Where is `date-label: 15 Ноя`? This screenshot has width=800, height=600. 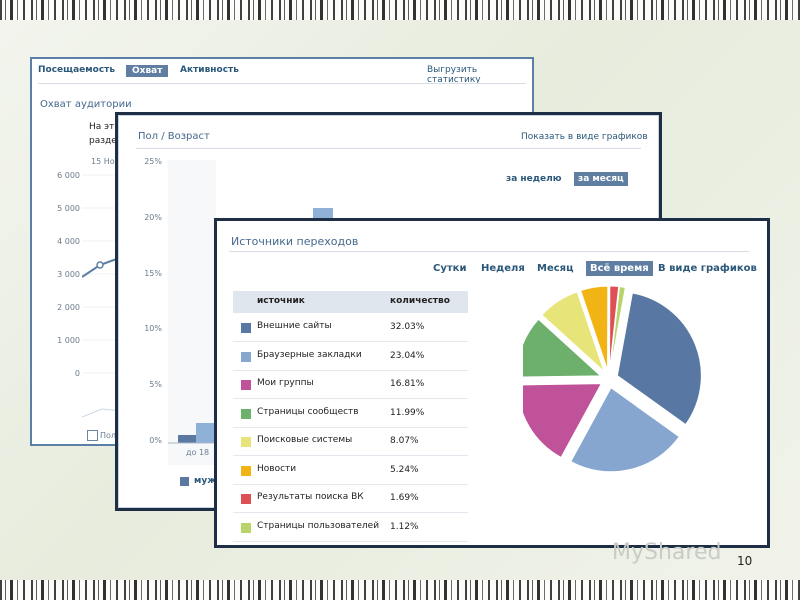
date-label: 15 Ноя is located at coordinates (105, 161).